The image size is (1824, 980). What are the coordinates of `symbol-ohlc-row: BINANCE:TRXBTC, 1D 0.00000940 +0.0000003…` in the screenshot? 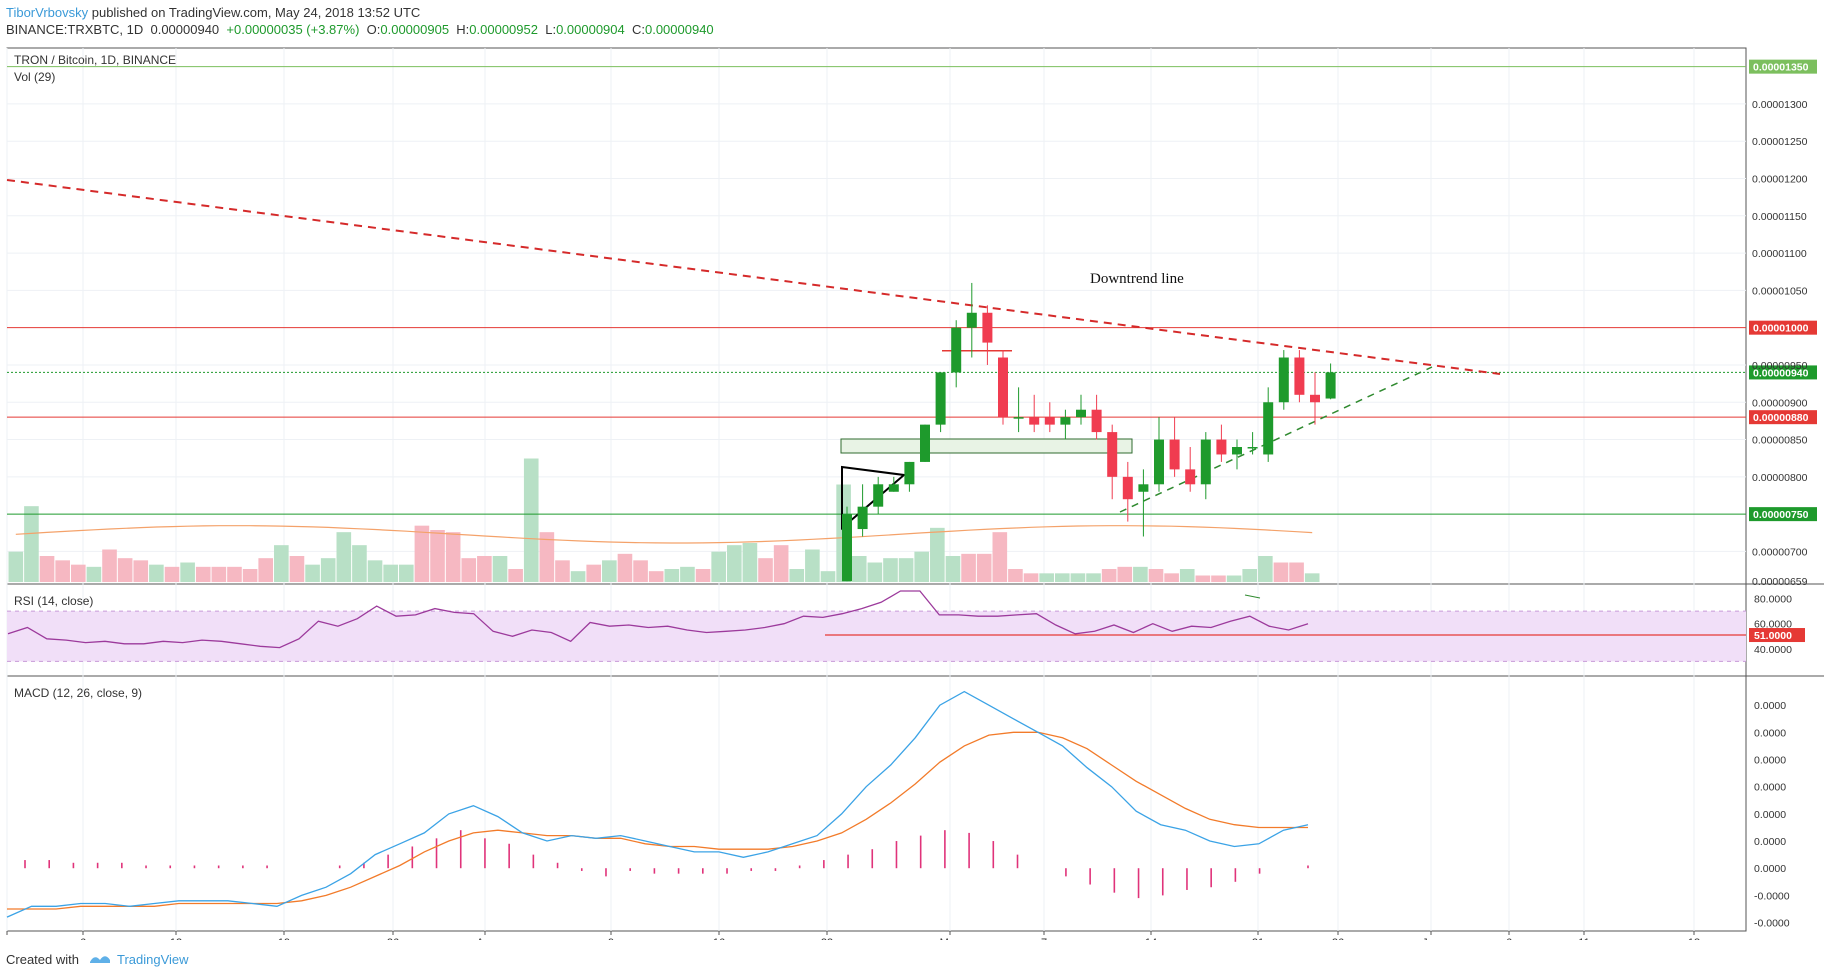 It's located at (360, 29).